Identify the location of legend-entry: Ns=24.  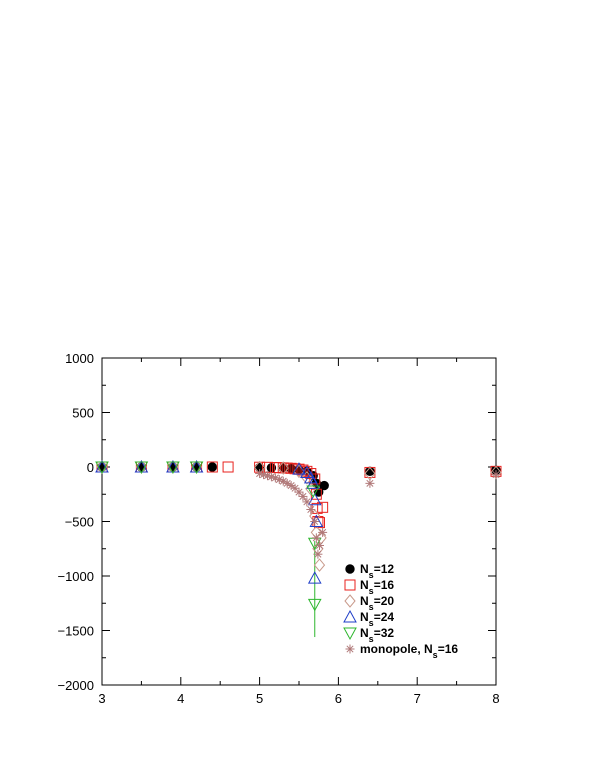
(368, 618).